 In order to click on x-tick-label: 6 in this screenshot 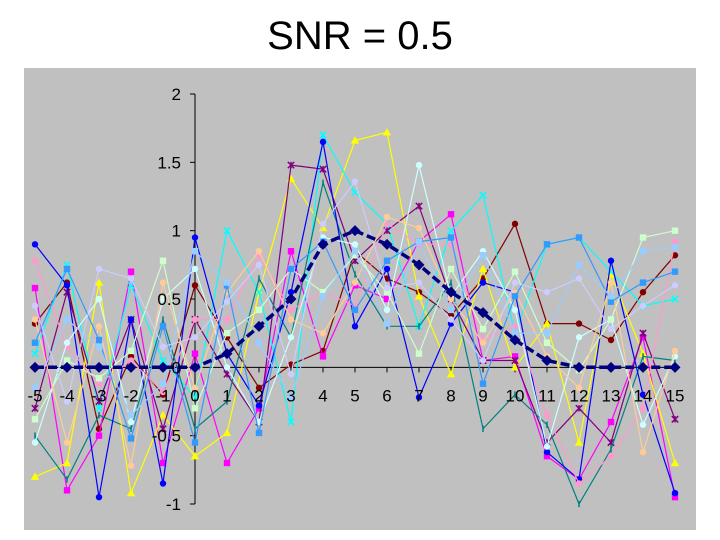, I will do `click(386, 395)`.